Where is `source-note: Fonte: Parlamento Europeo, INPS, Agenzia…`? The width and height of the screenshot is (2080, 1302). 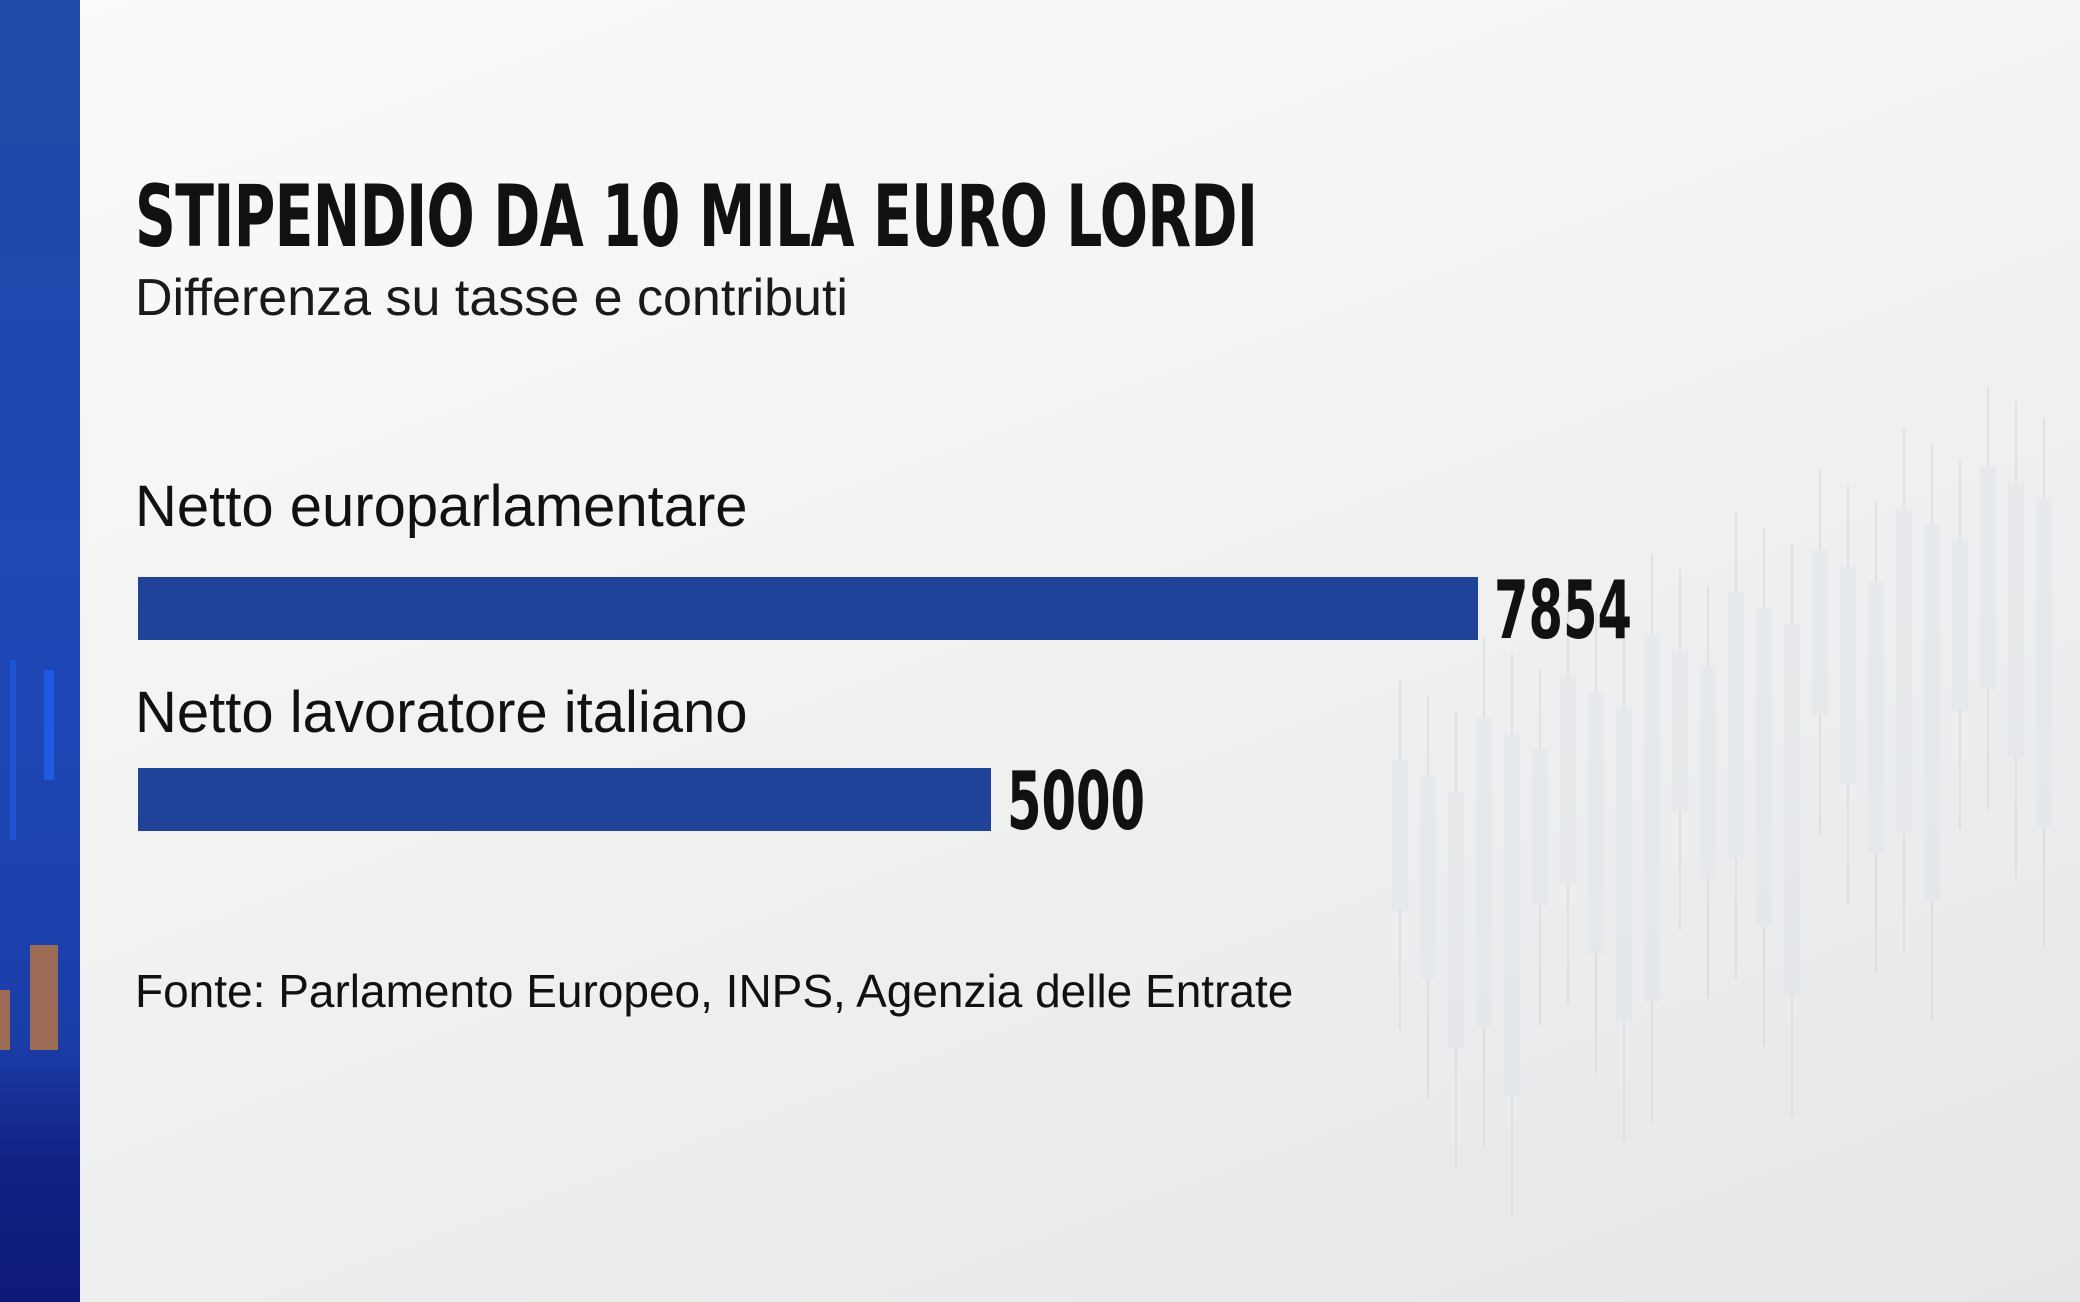 source-note: Fonte: Parlamento Europeo, INPS, Agenzia… is located at coordinates (714, 991).